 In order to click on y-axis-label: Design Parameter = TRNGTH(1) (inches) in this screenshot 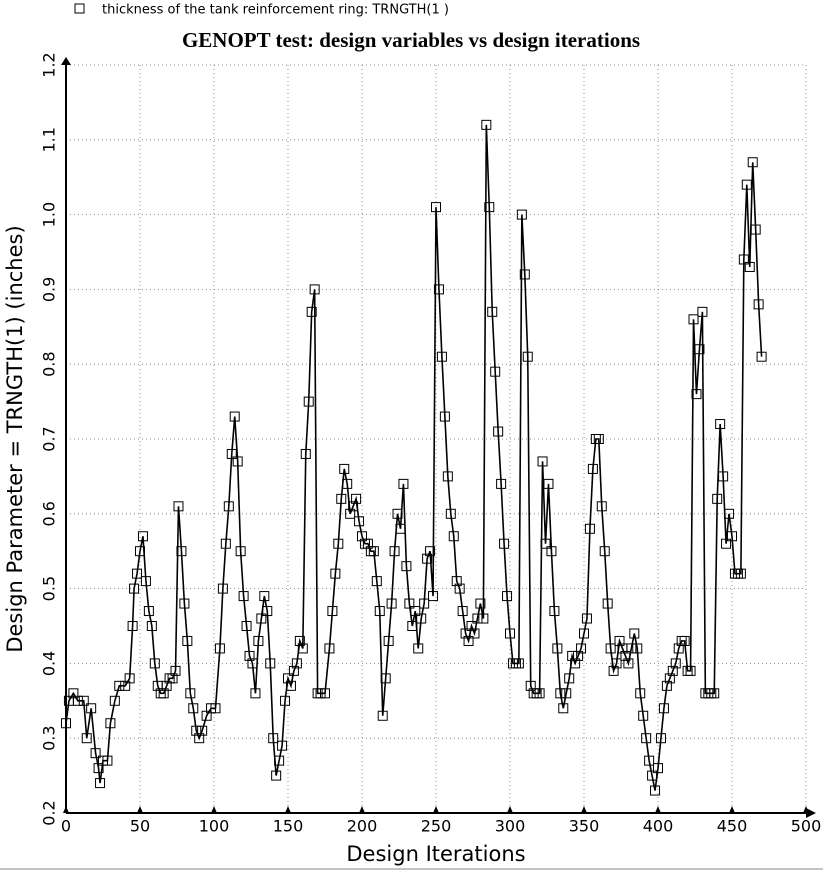, I will do `click(15, 438)`.